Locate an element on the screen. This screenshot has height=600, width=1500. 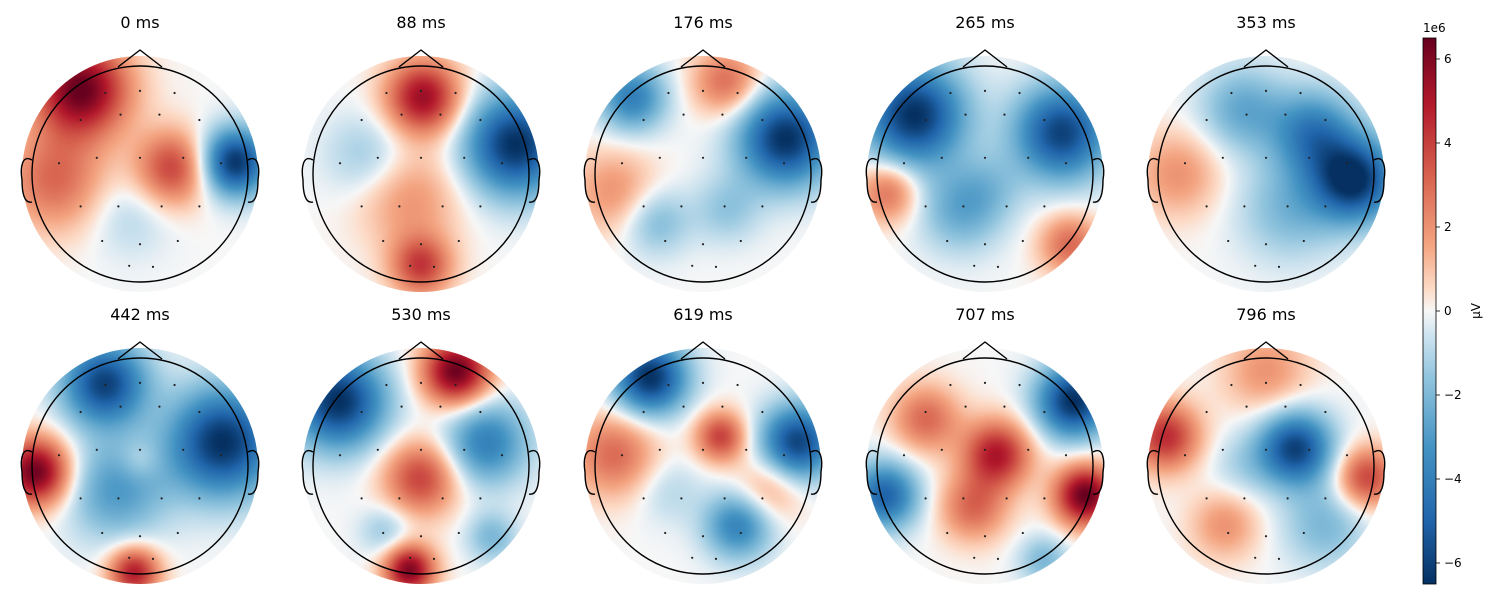
colorbar-offset-text: 1e6 is located at coordinates (1434, 28).